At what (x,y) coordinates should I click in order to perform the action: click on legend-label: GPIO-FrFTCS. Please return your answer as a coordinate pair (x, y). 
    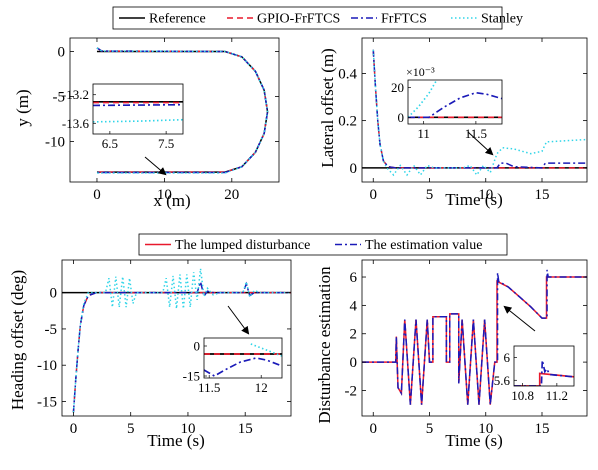
    Looking at the image, I should click on (298, 19).